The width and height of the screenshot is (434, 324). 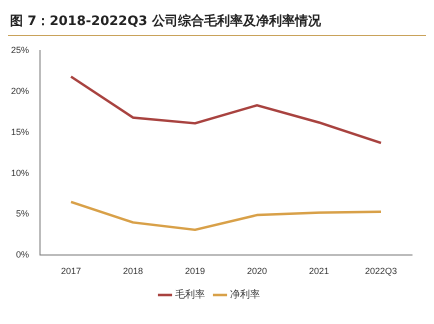 I want to click on y-tick-label: 25%, so click(x=20, y=49).